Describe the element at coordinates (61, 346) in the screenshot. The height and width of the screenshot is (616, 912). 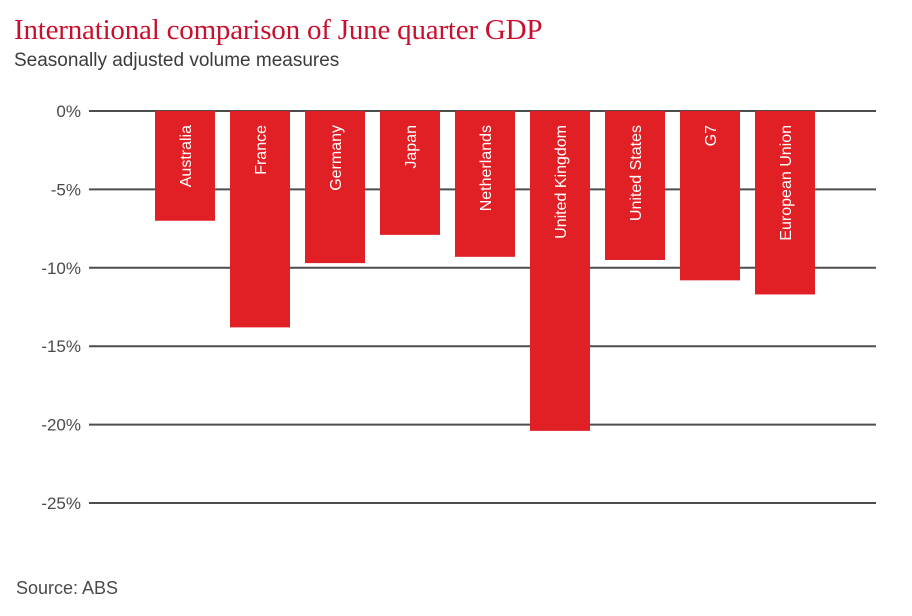
I see `y-tick-label: -15%` at that location.